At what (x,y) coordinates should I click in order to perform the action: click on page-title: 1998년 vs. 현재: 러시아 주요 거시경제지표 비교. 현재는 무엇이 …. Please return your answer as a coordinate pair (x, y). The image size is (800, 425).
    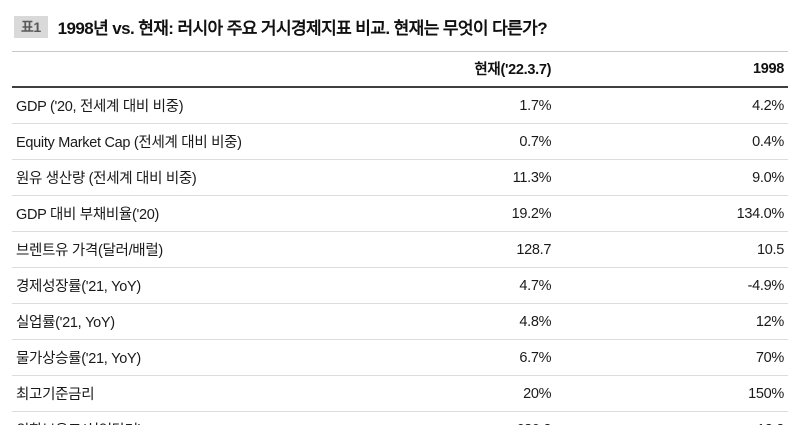
    Looking at the image, I should click on (302, 28).